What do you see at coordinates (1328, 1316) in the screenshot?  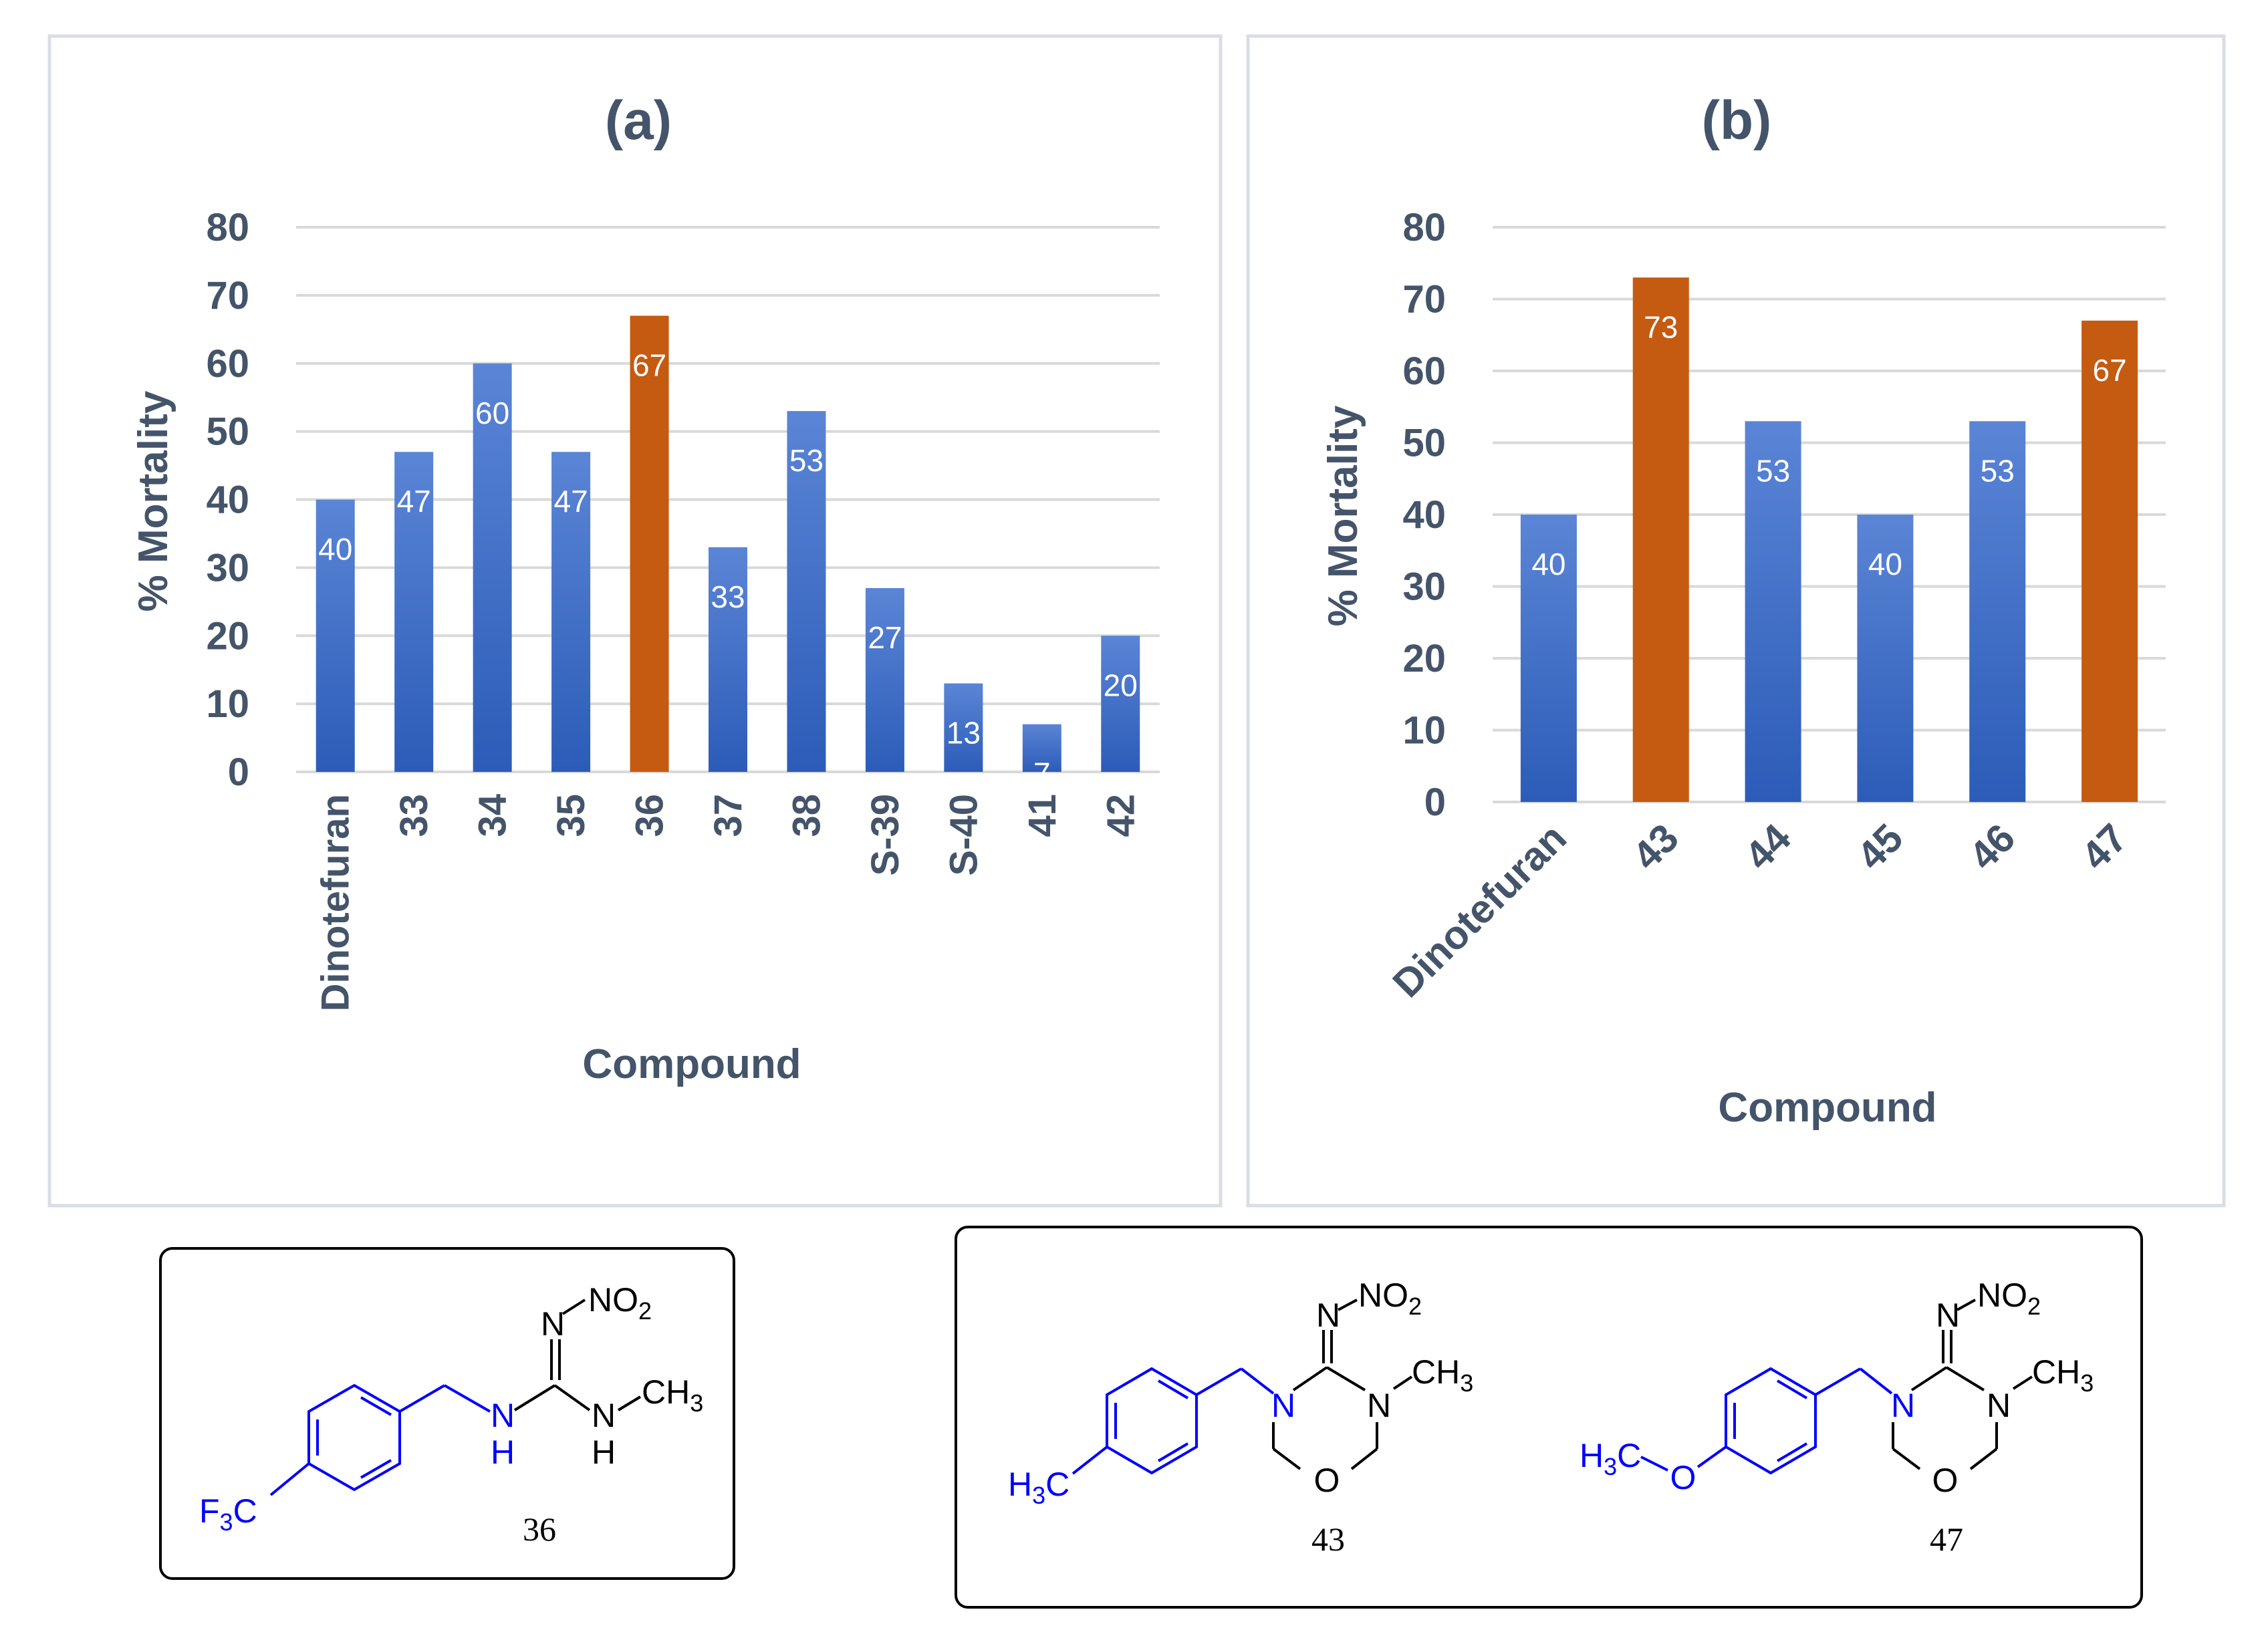 I see `structure-43-imine-n: N` at bounding box center [1328, 1316].